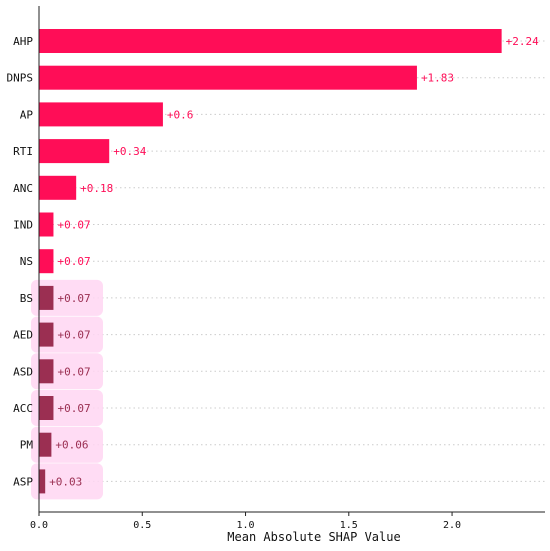 Image resolution: width=550 pixels, height=551 pixels. What do you see at coordinates (46, 408) in the screenshot?
I see `bar-acc` at bounding box center [46, 408].